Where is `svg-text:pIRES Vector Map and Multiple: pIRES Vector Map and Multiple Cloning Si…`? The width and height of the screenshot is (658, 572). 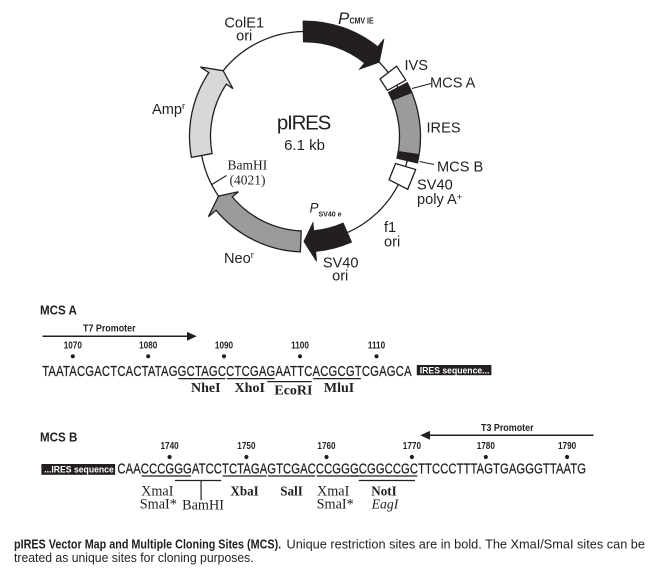 svg-text:pIRES Vector Map and Multiple: pIRES Vector Map and Multiple Cloning Si… is located at coordinates (147, 544).